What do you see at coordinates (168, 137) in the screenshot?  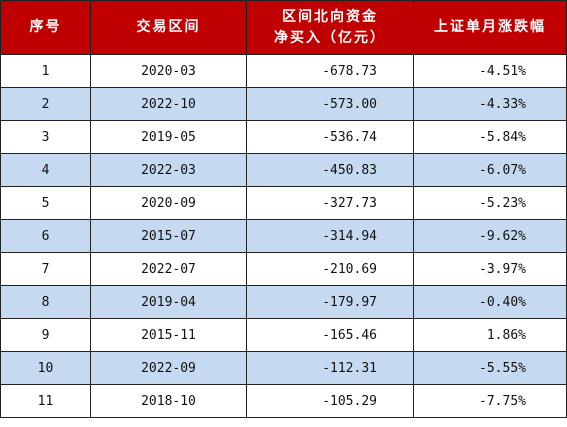 I see `cell-period: 2019-05` at bounding box center [168, 137].